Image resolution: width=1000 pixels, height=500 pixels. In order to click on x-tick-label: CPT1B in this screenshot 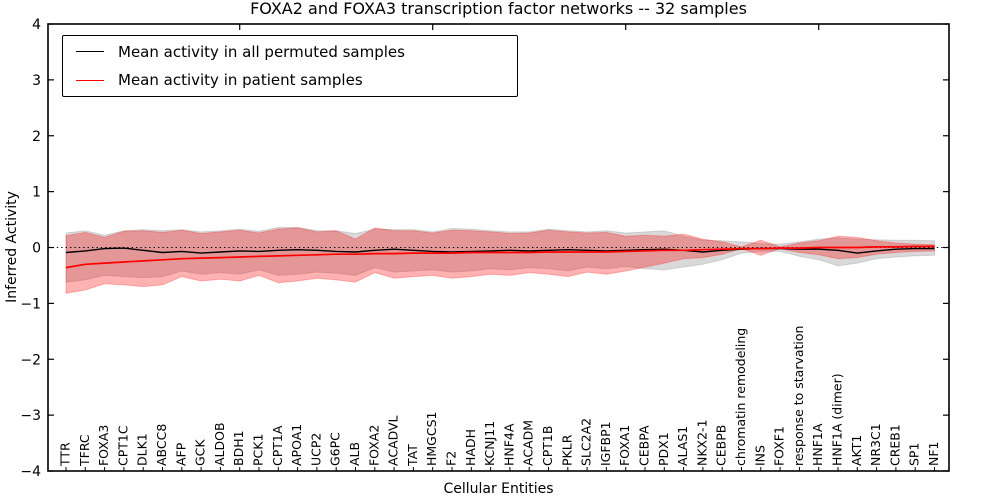, I will do `click(547, 446)`.